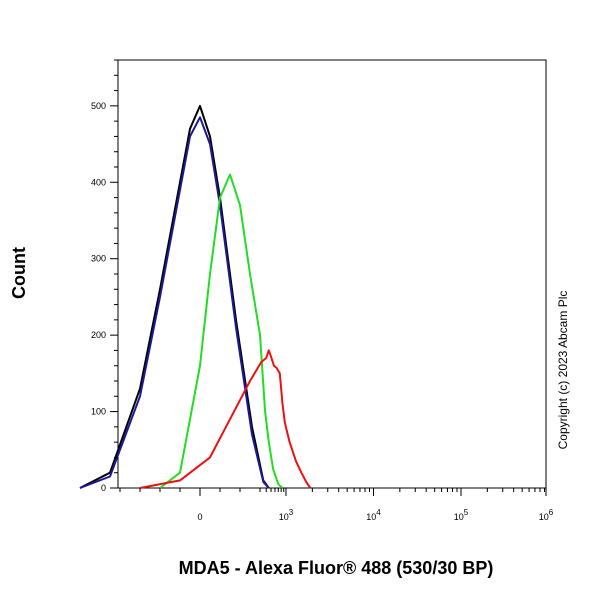  Describe the element at coordinates (104, 276) in the screenshot. I see `y-axis-ticks: 0 100 200 300 400 500` at that location.